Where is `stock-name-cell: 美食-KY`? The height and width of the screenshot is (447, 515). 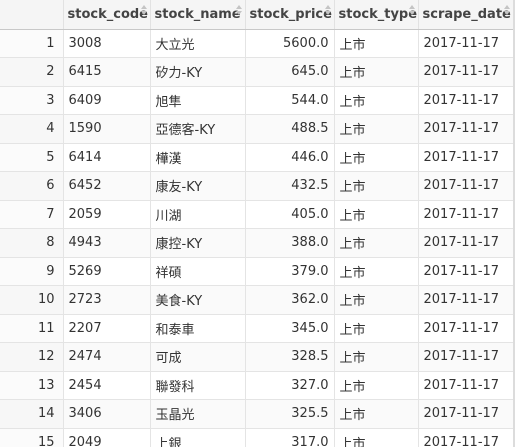 stock-name-cell: 美食-KY is located at coordinates (198, 300).